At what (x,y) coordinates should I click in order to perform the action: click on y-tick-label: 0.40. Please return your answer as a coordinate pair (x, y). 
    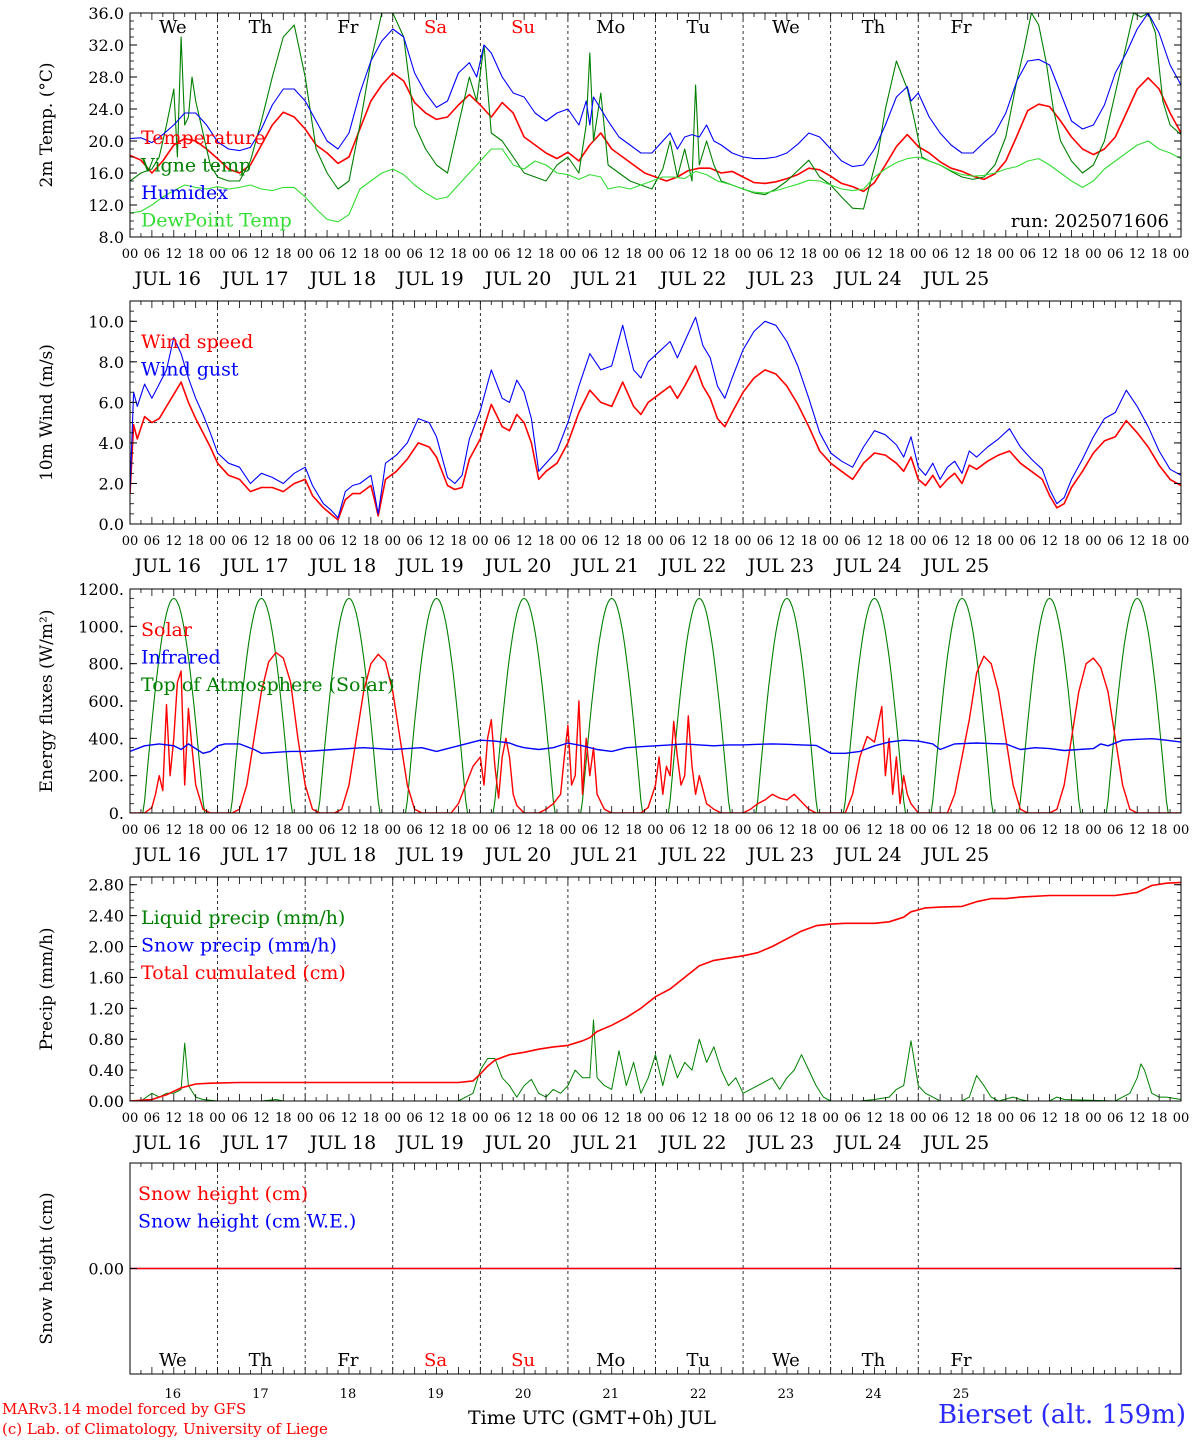
    Looking at the image, I should click on (106, 1070).